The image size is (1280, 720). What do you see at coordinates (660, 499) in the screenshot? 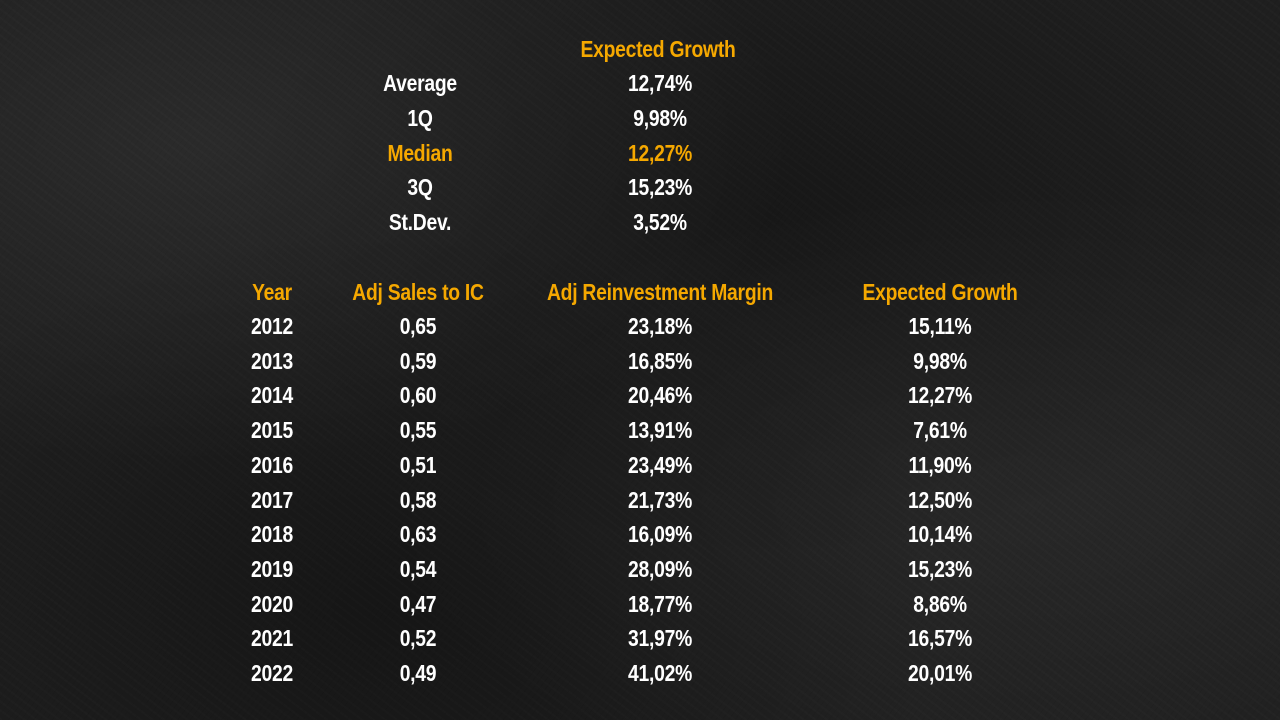
I see `cell-reinvestment-margin: 21,73%` at bounding box center [660, 499].